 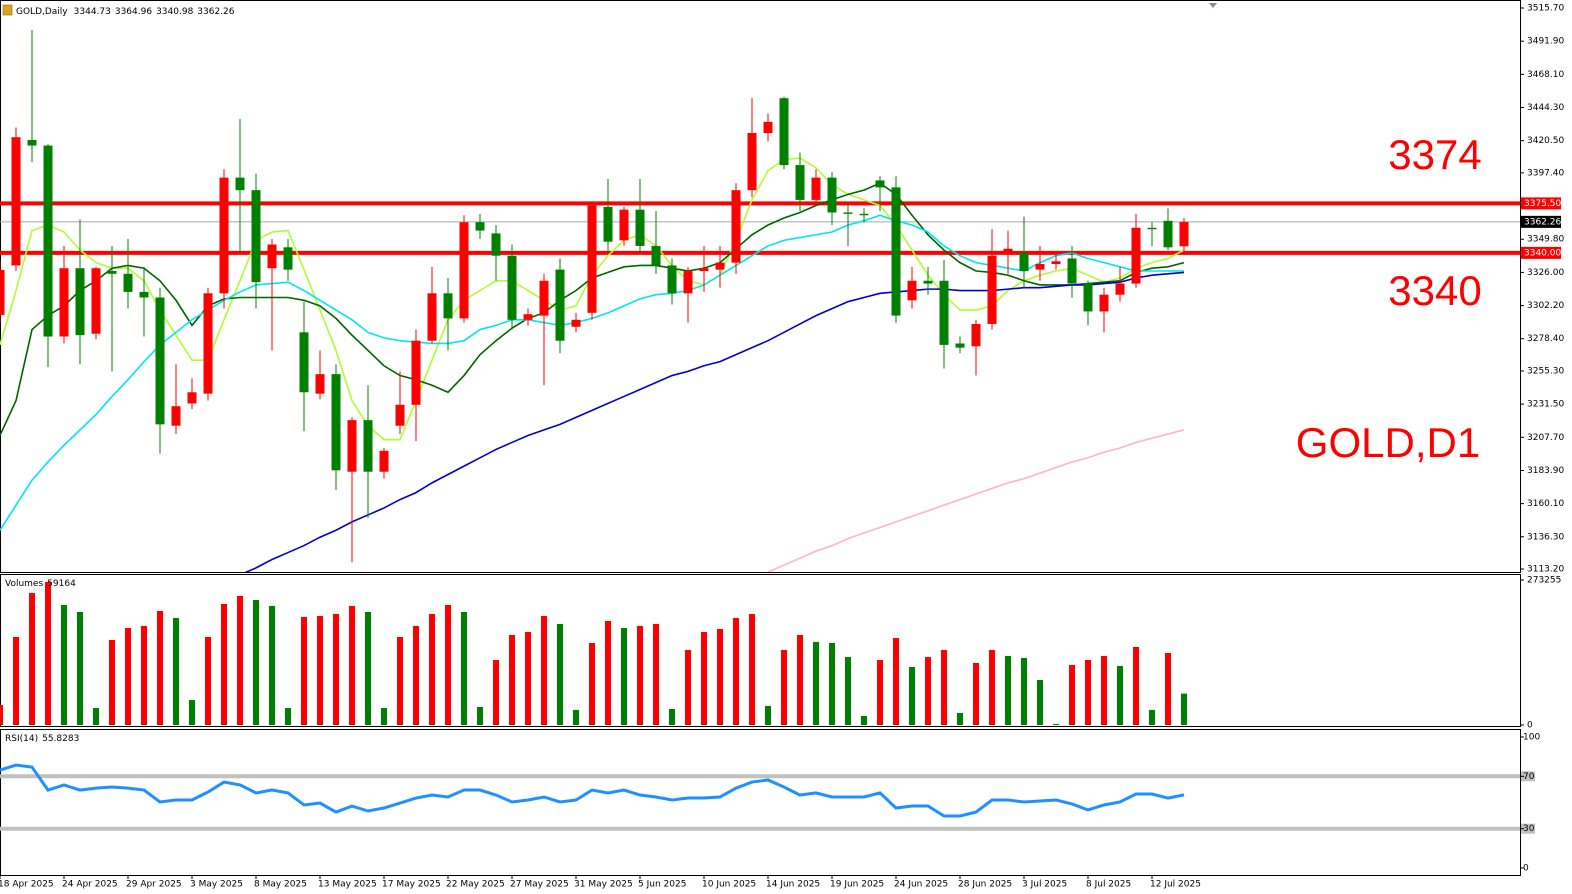 What do you see at coordinates (603, 885) in the screenshot?
I see `x-tick-label: 31 May 2025` at bounding box center [603, 885].